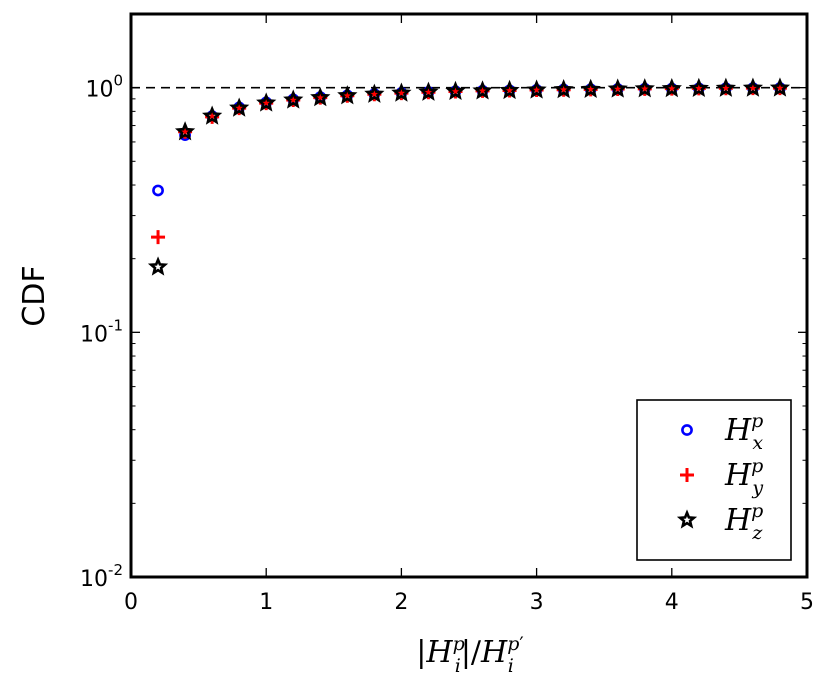  I want to click on x-tick-label: 1, so click(266, 602).